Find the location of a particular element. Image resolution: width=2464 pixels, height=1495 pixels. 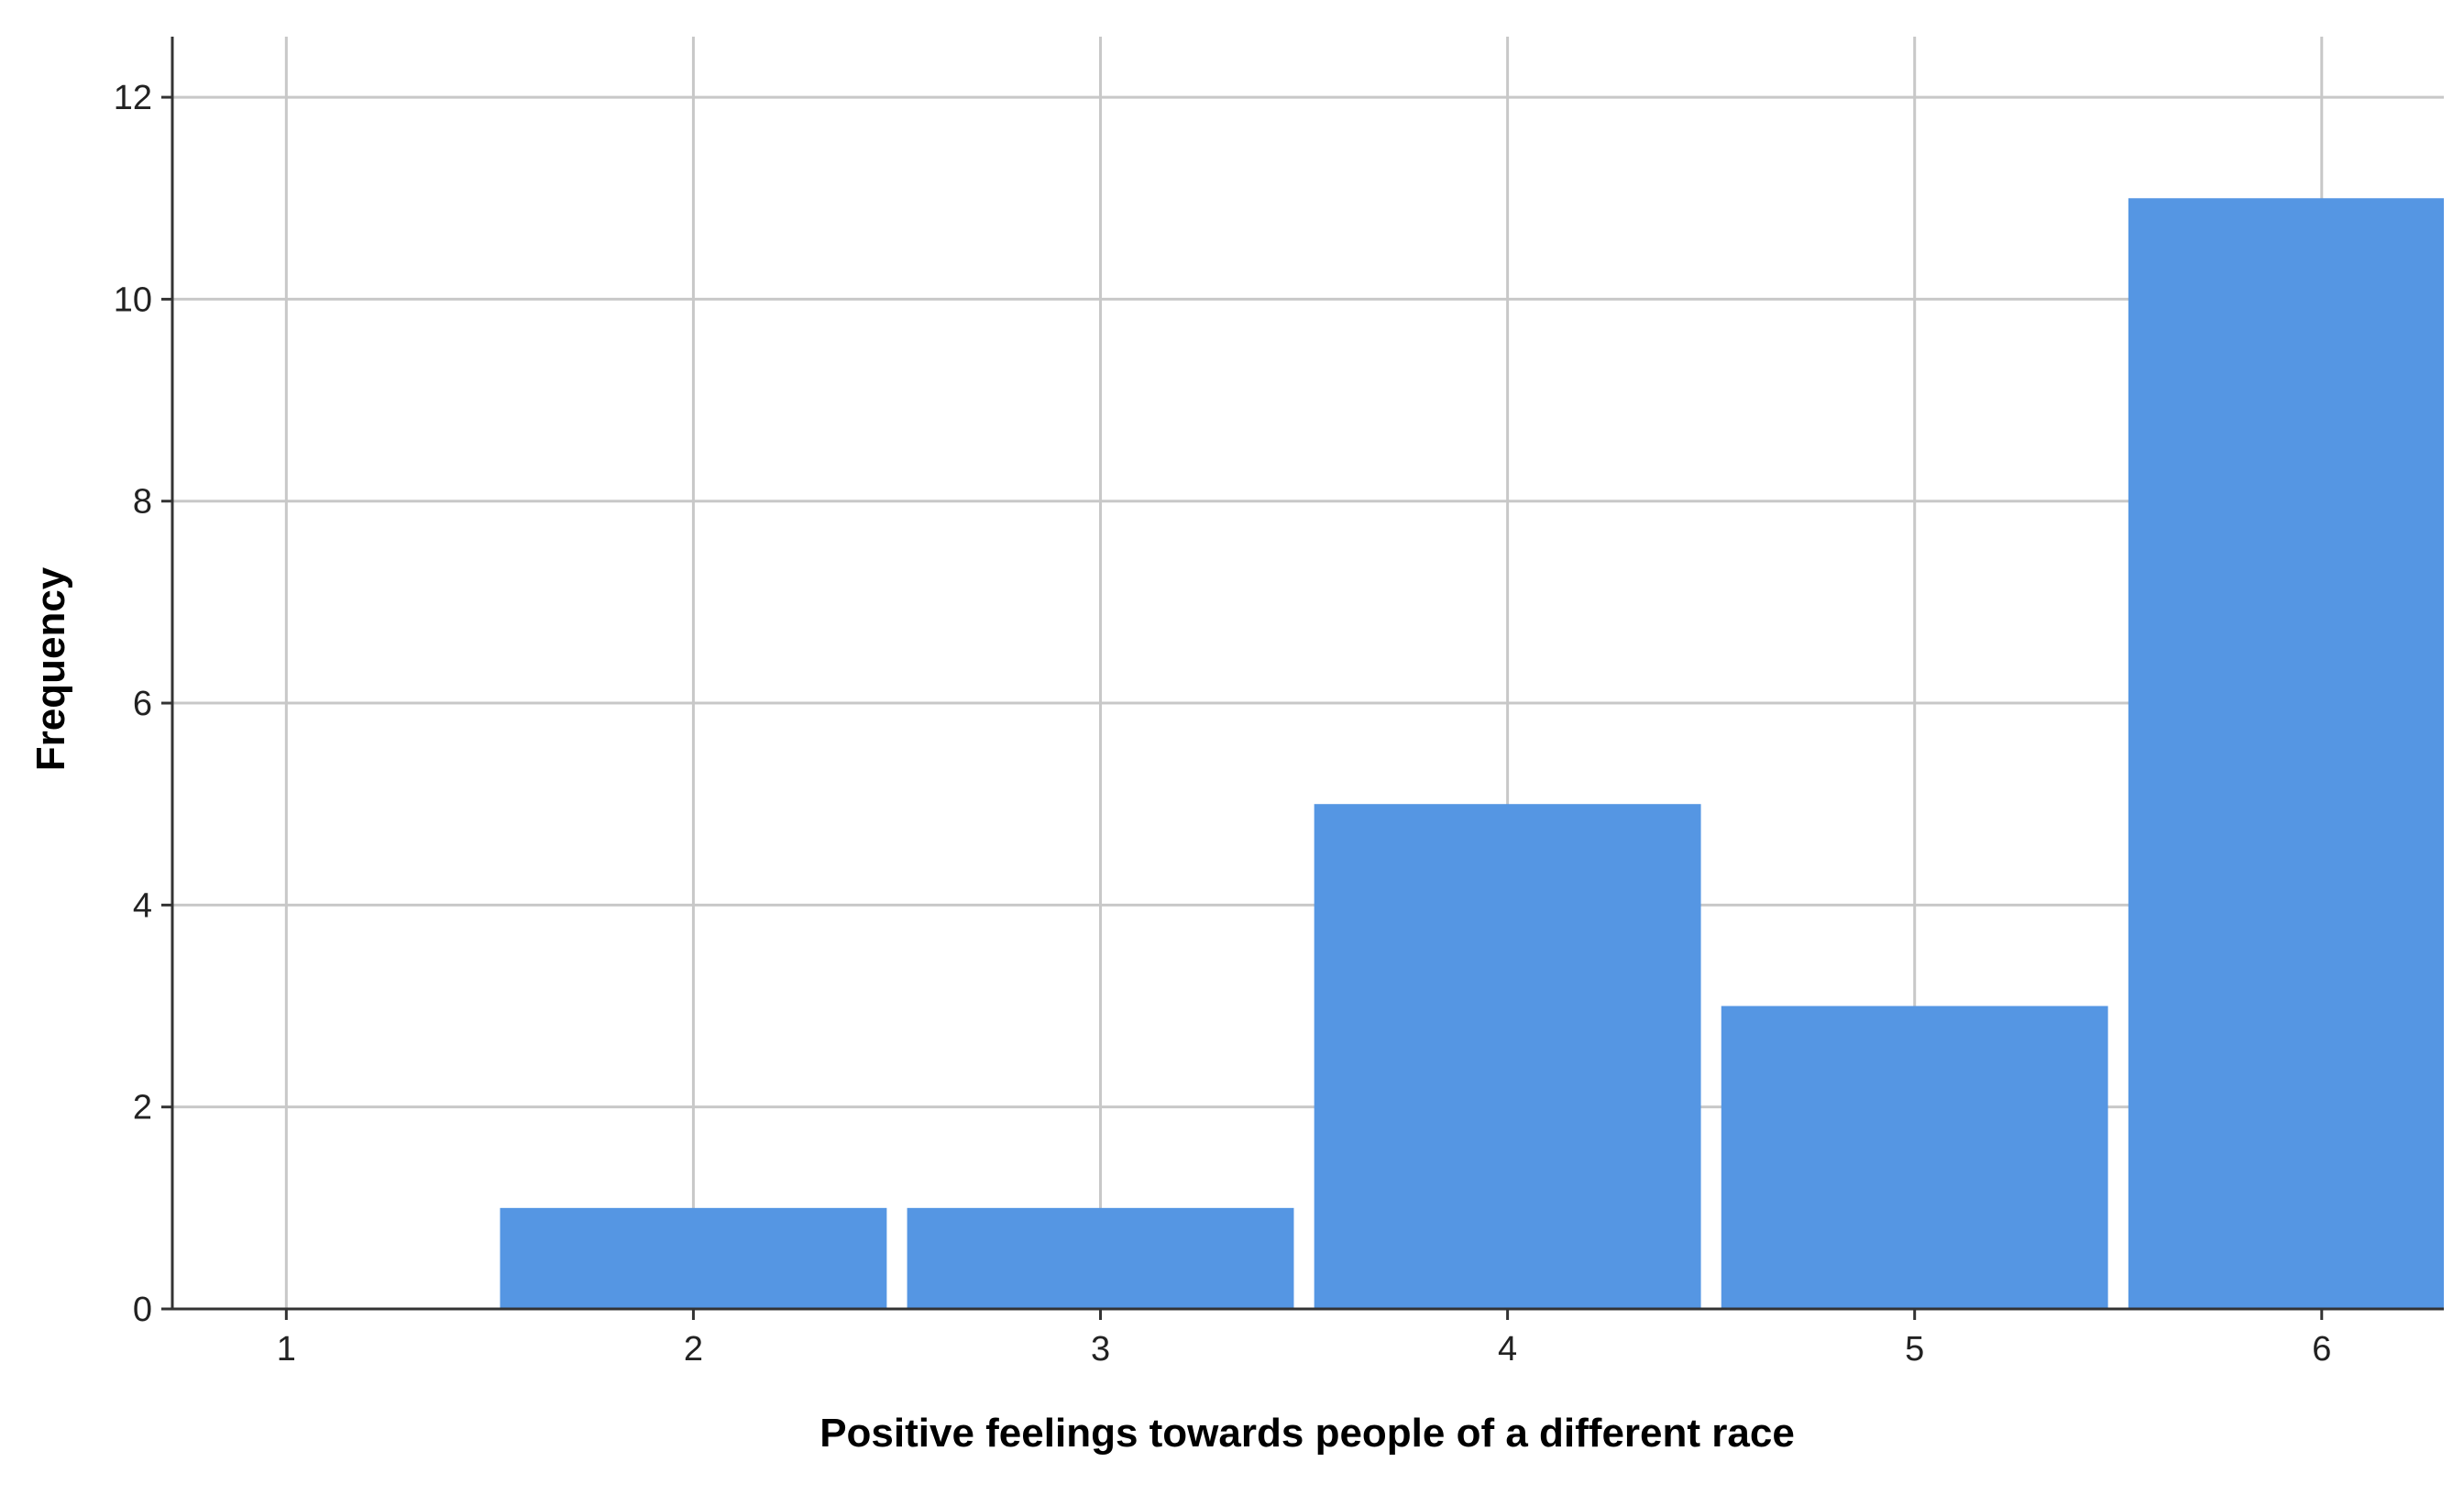

x-tick-label: 1 is located at coordinates (286, 1349).